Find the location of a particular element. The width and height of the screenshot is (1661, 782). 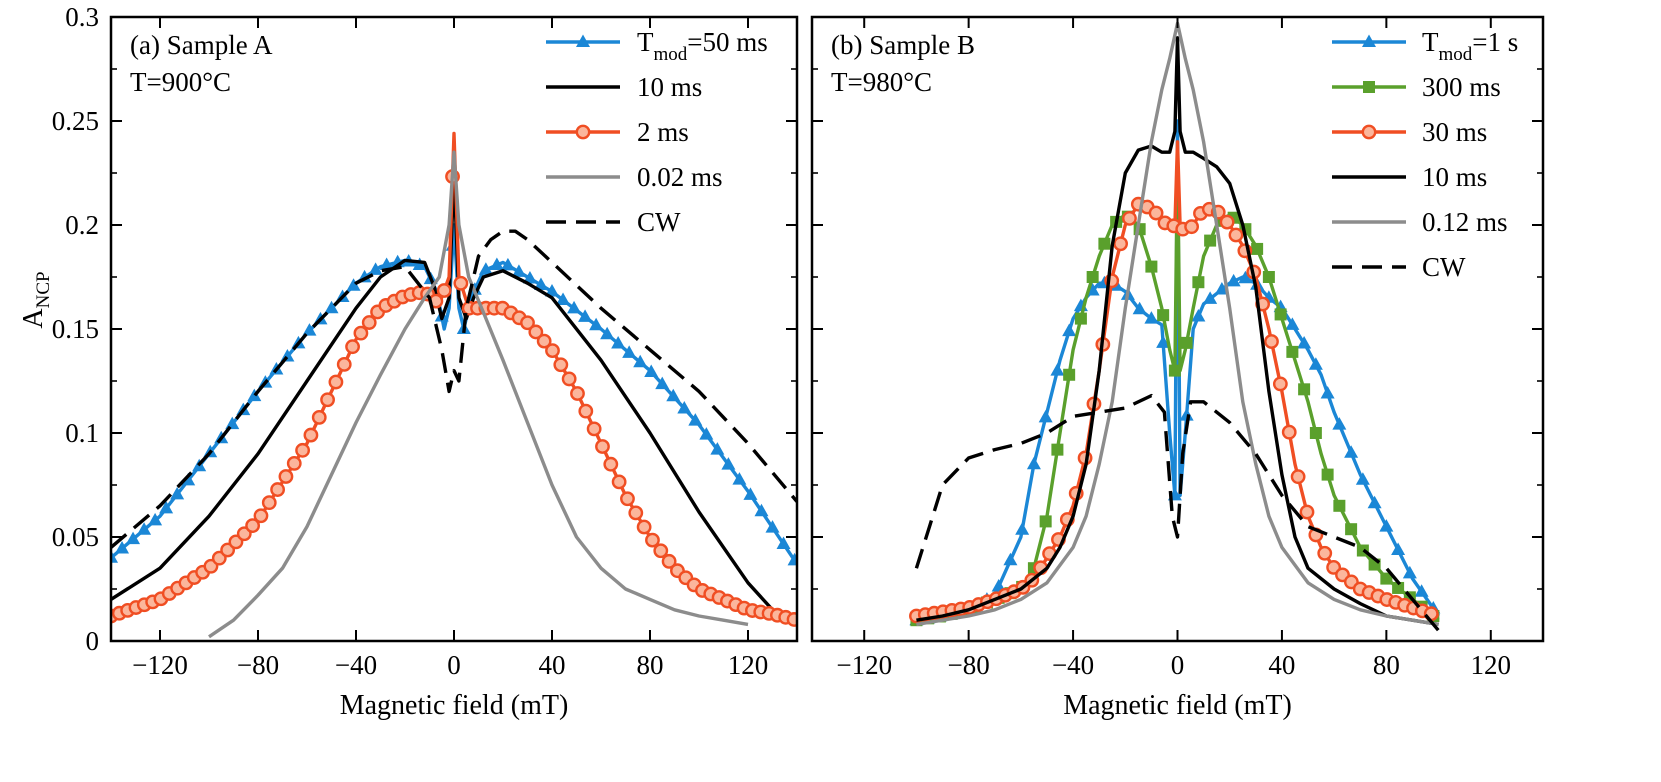

legend-label: 0.12 ms is located at coordinates (1465, 222).